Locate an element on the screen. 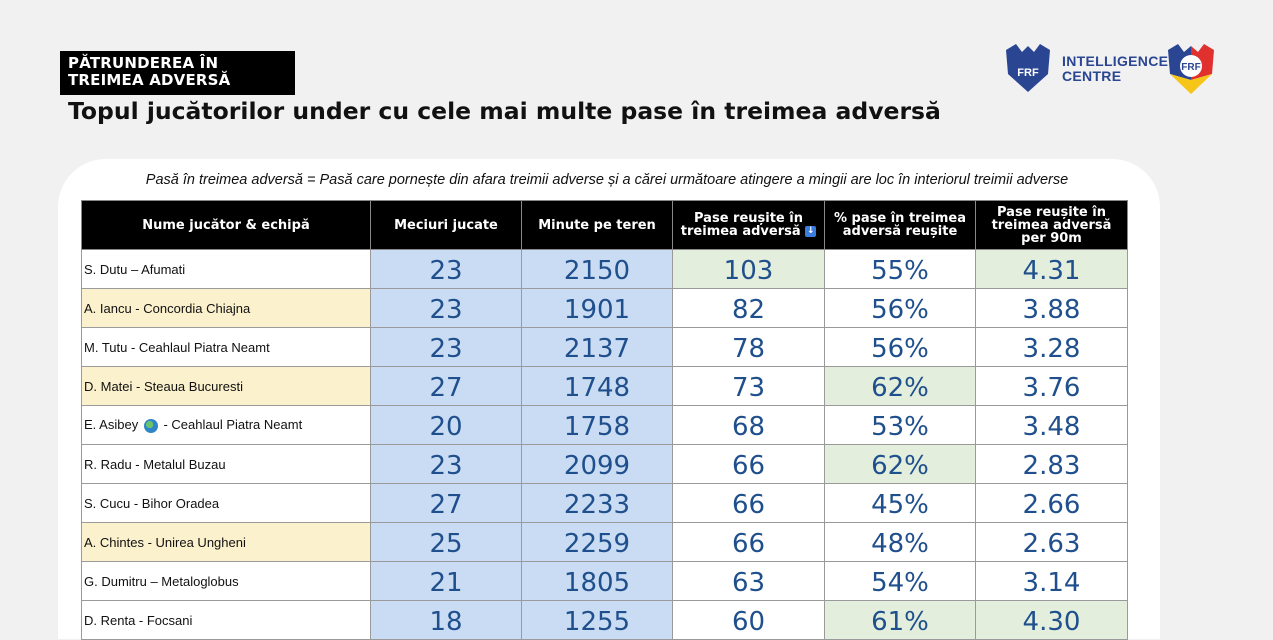 Image resolution: width=1273 pixels, height=640 pixels. table-row: R. Radu - Metalul Buzau 23 2099 66 62% 2.83 is located at coordinates (604, 464).